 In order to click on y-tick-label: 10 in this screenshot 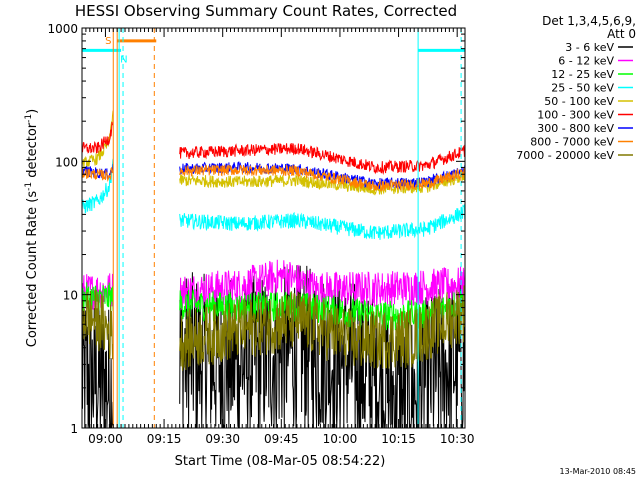, I will do `click(70, 296)`.